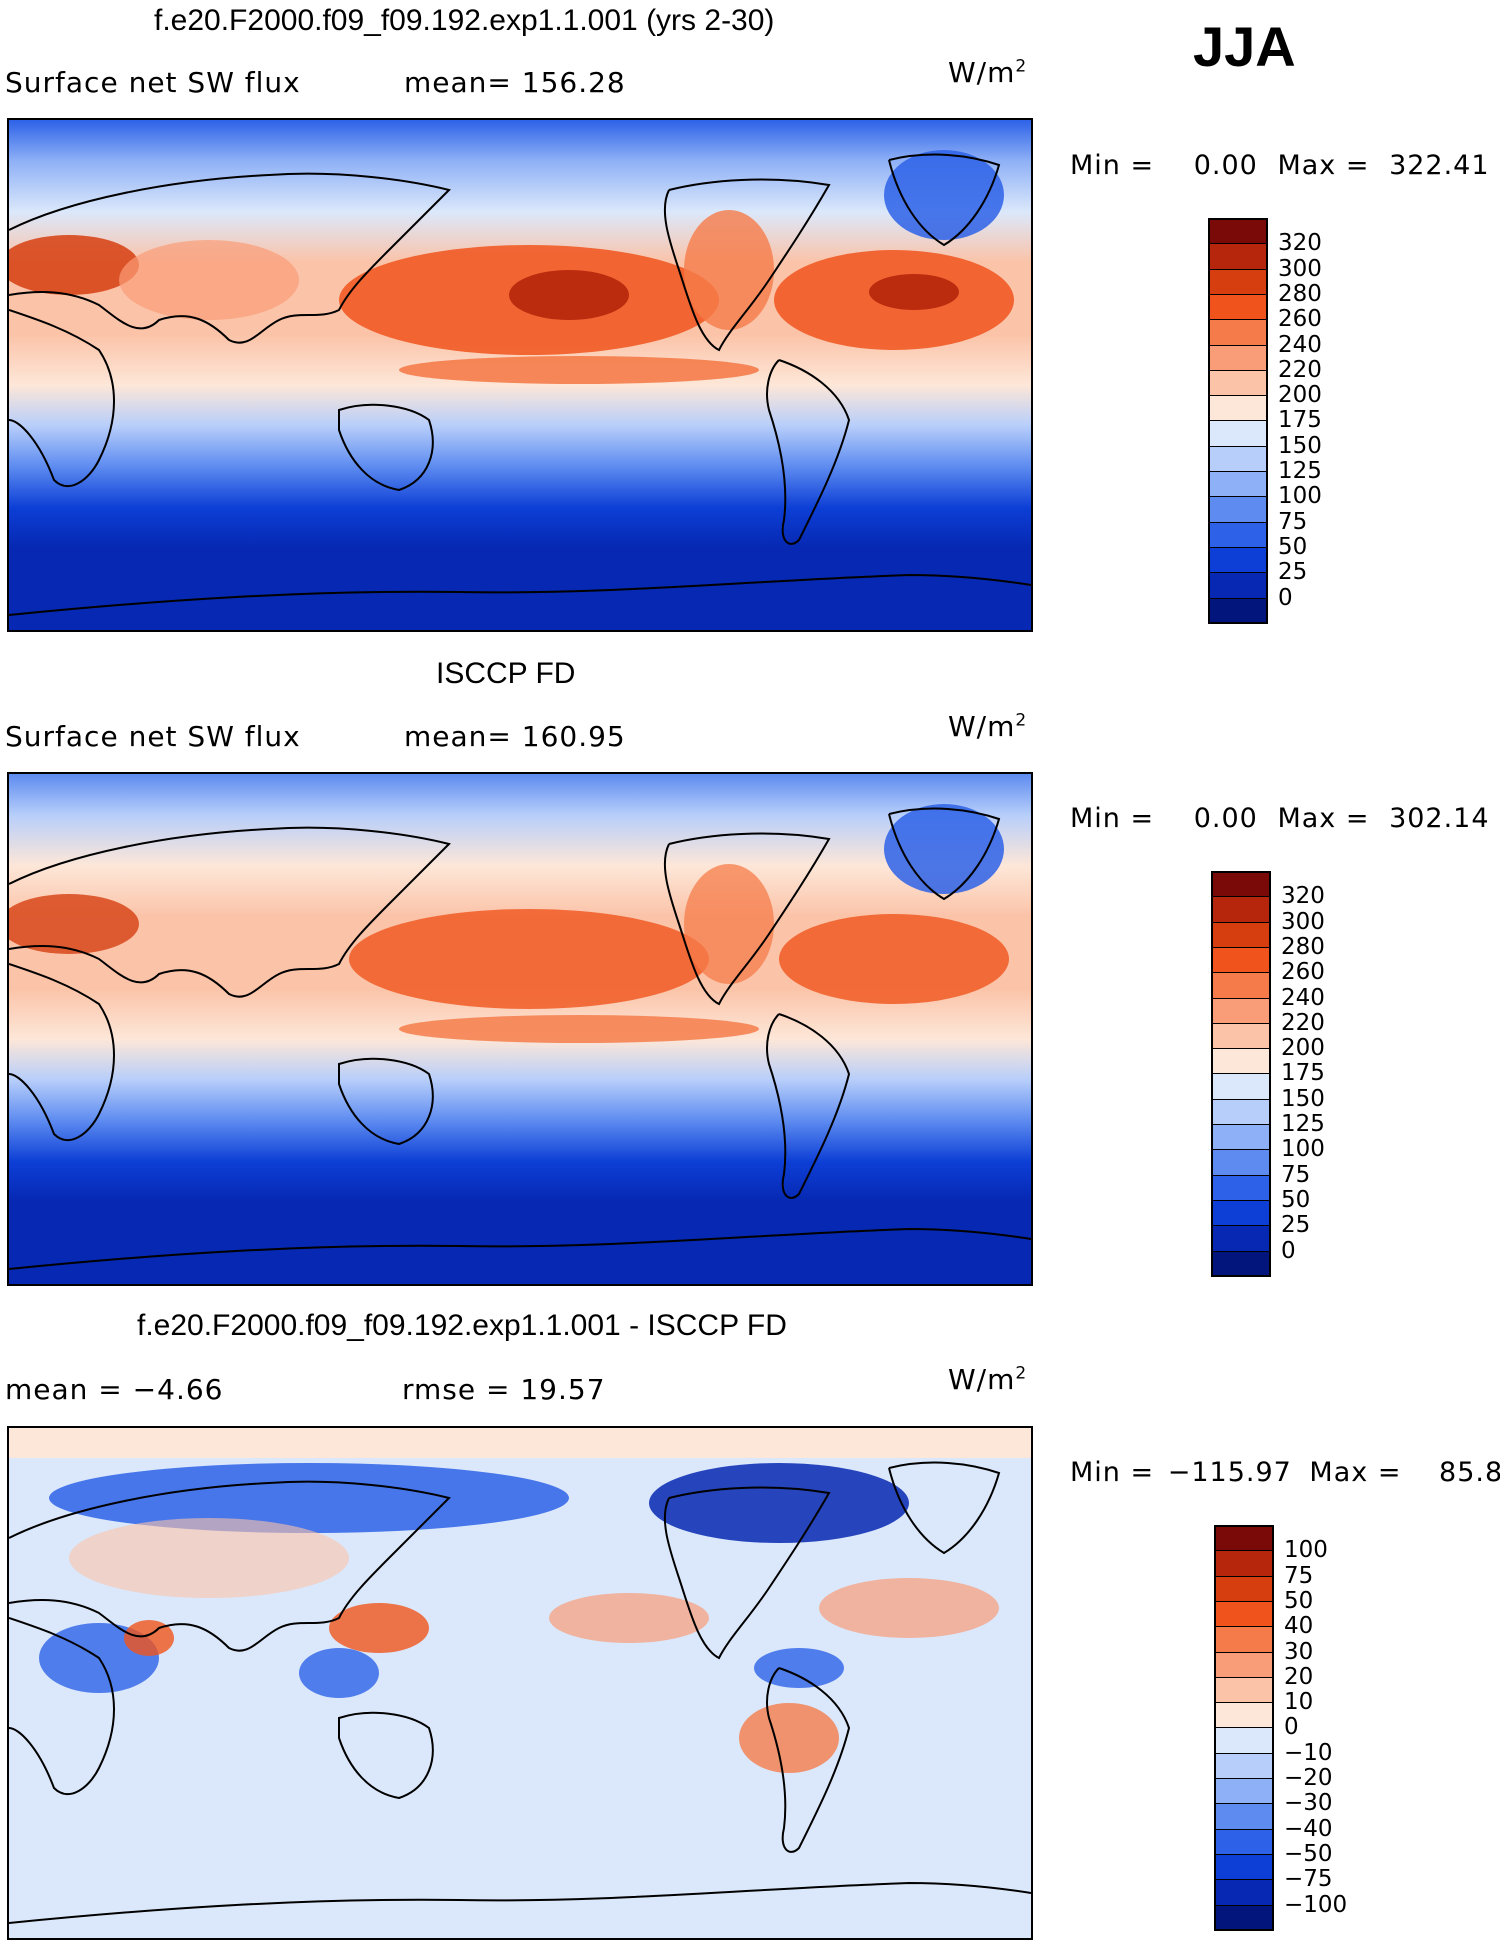 Image resolution: width=1500 pixels, height=1945 pixels. Describe the element at coordinates (230, 258) in the screenshot. I see `panel-1-eurasia-coast` at that location.